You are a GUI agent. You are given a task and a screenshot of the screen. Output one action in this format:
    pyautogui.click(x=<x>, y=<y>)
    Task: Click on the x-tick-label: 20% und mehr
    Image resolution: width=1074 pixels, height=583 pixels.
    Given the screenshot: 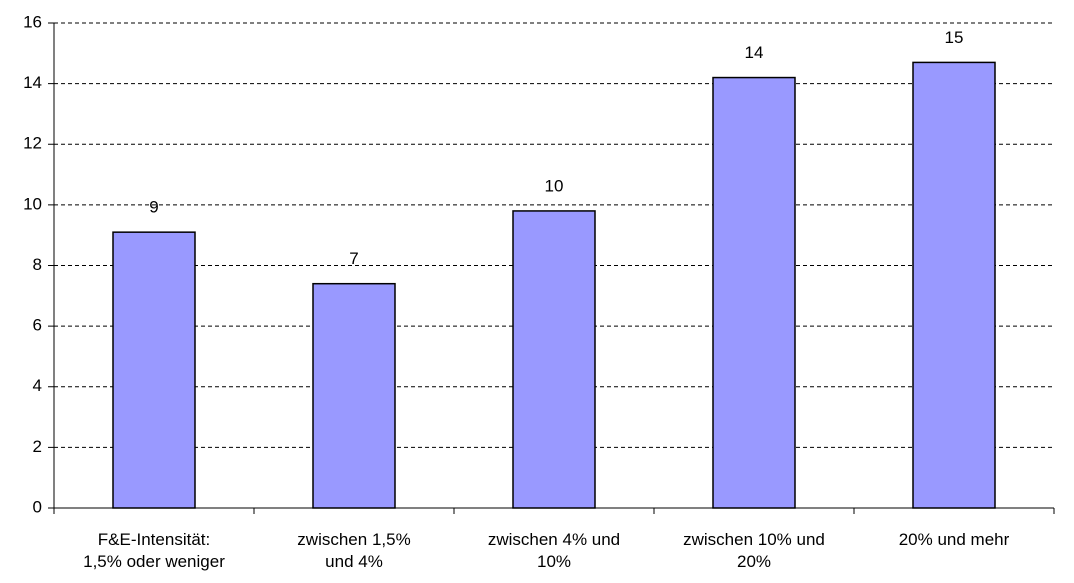 What is the action you would take?
    pyautogui.click(x=954, y=539)
    